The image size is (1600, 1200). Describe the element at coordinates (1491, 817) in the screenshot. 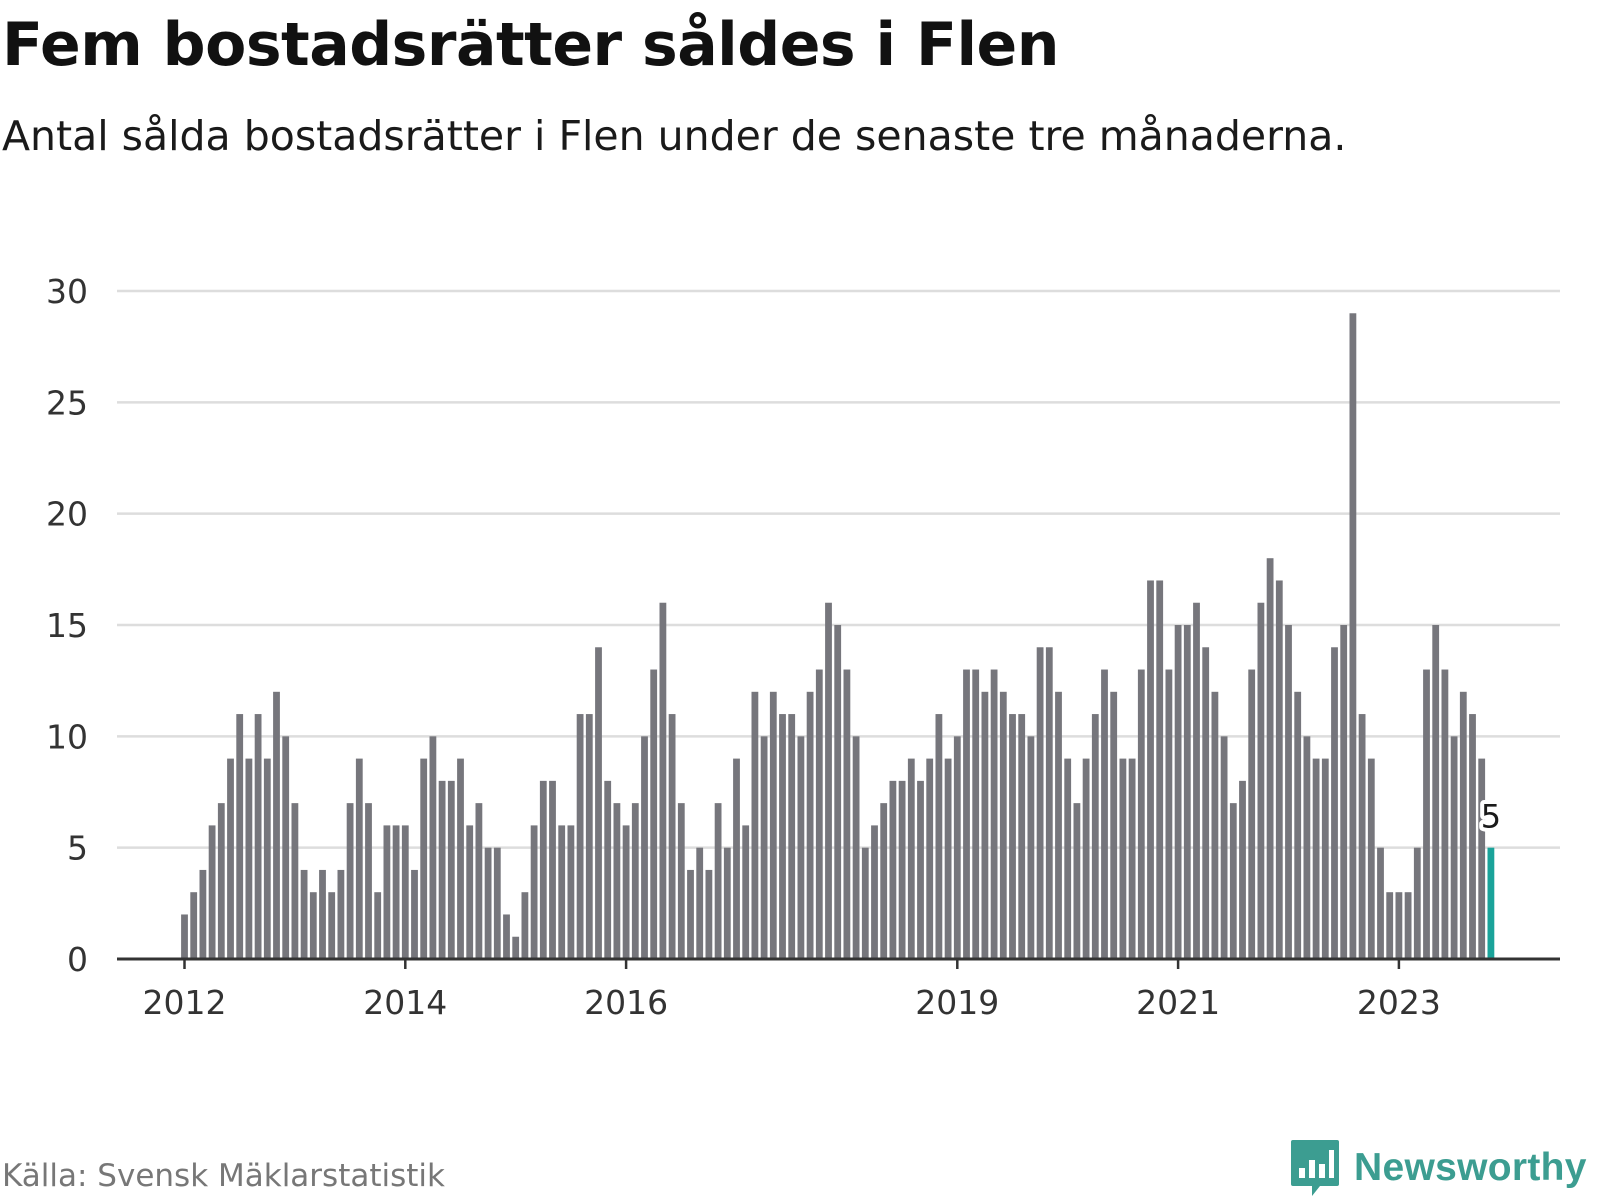

I see `data-labels: 5` at that location.